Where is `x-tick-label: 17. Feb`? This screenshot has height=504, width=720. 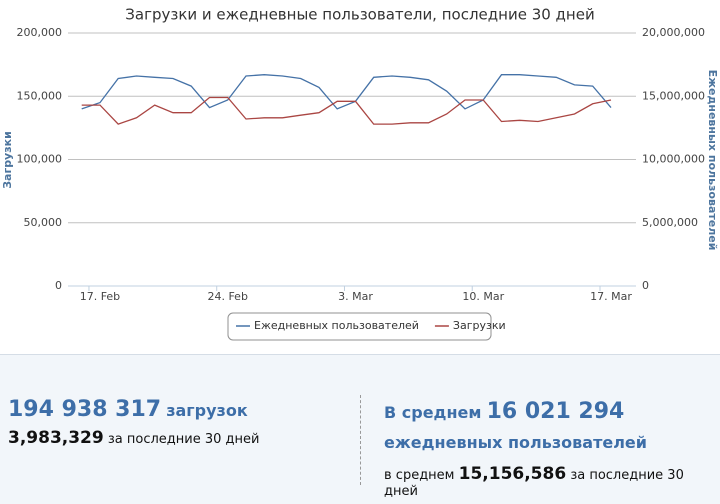 x-tick-label: 17. Feb is located at coordinates (100, 296).